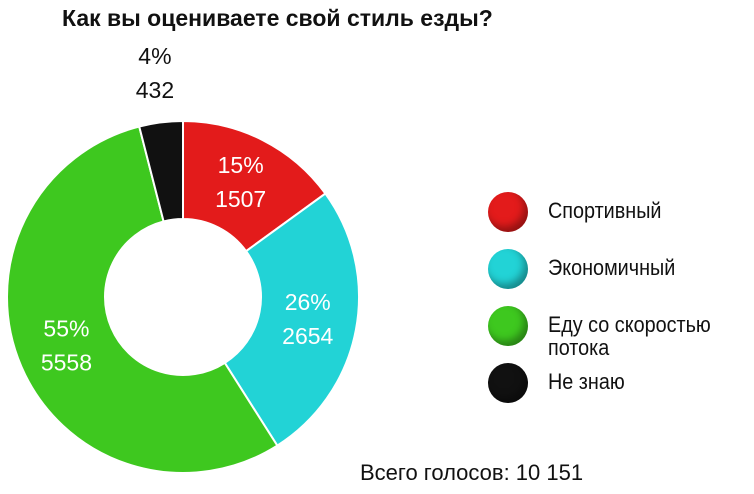 The image size is (754, 494). What do you see at coordinates (241, 165) in the screenshot?
I see `slice-percent: 15%` at bounding box center [241, 165].